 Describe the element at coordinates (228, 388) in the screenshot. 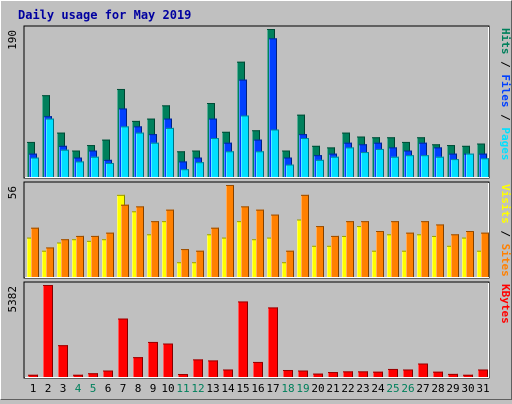

I see `x-tick-label: 14` at that location.